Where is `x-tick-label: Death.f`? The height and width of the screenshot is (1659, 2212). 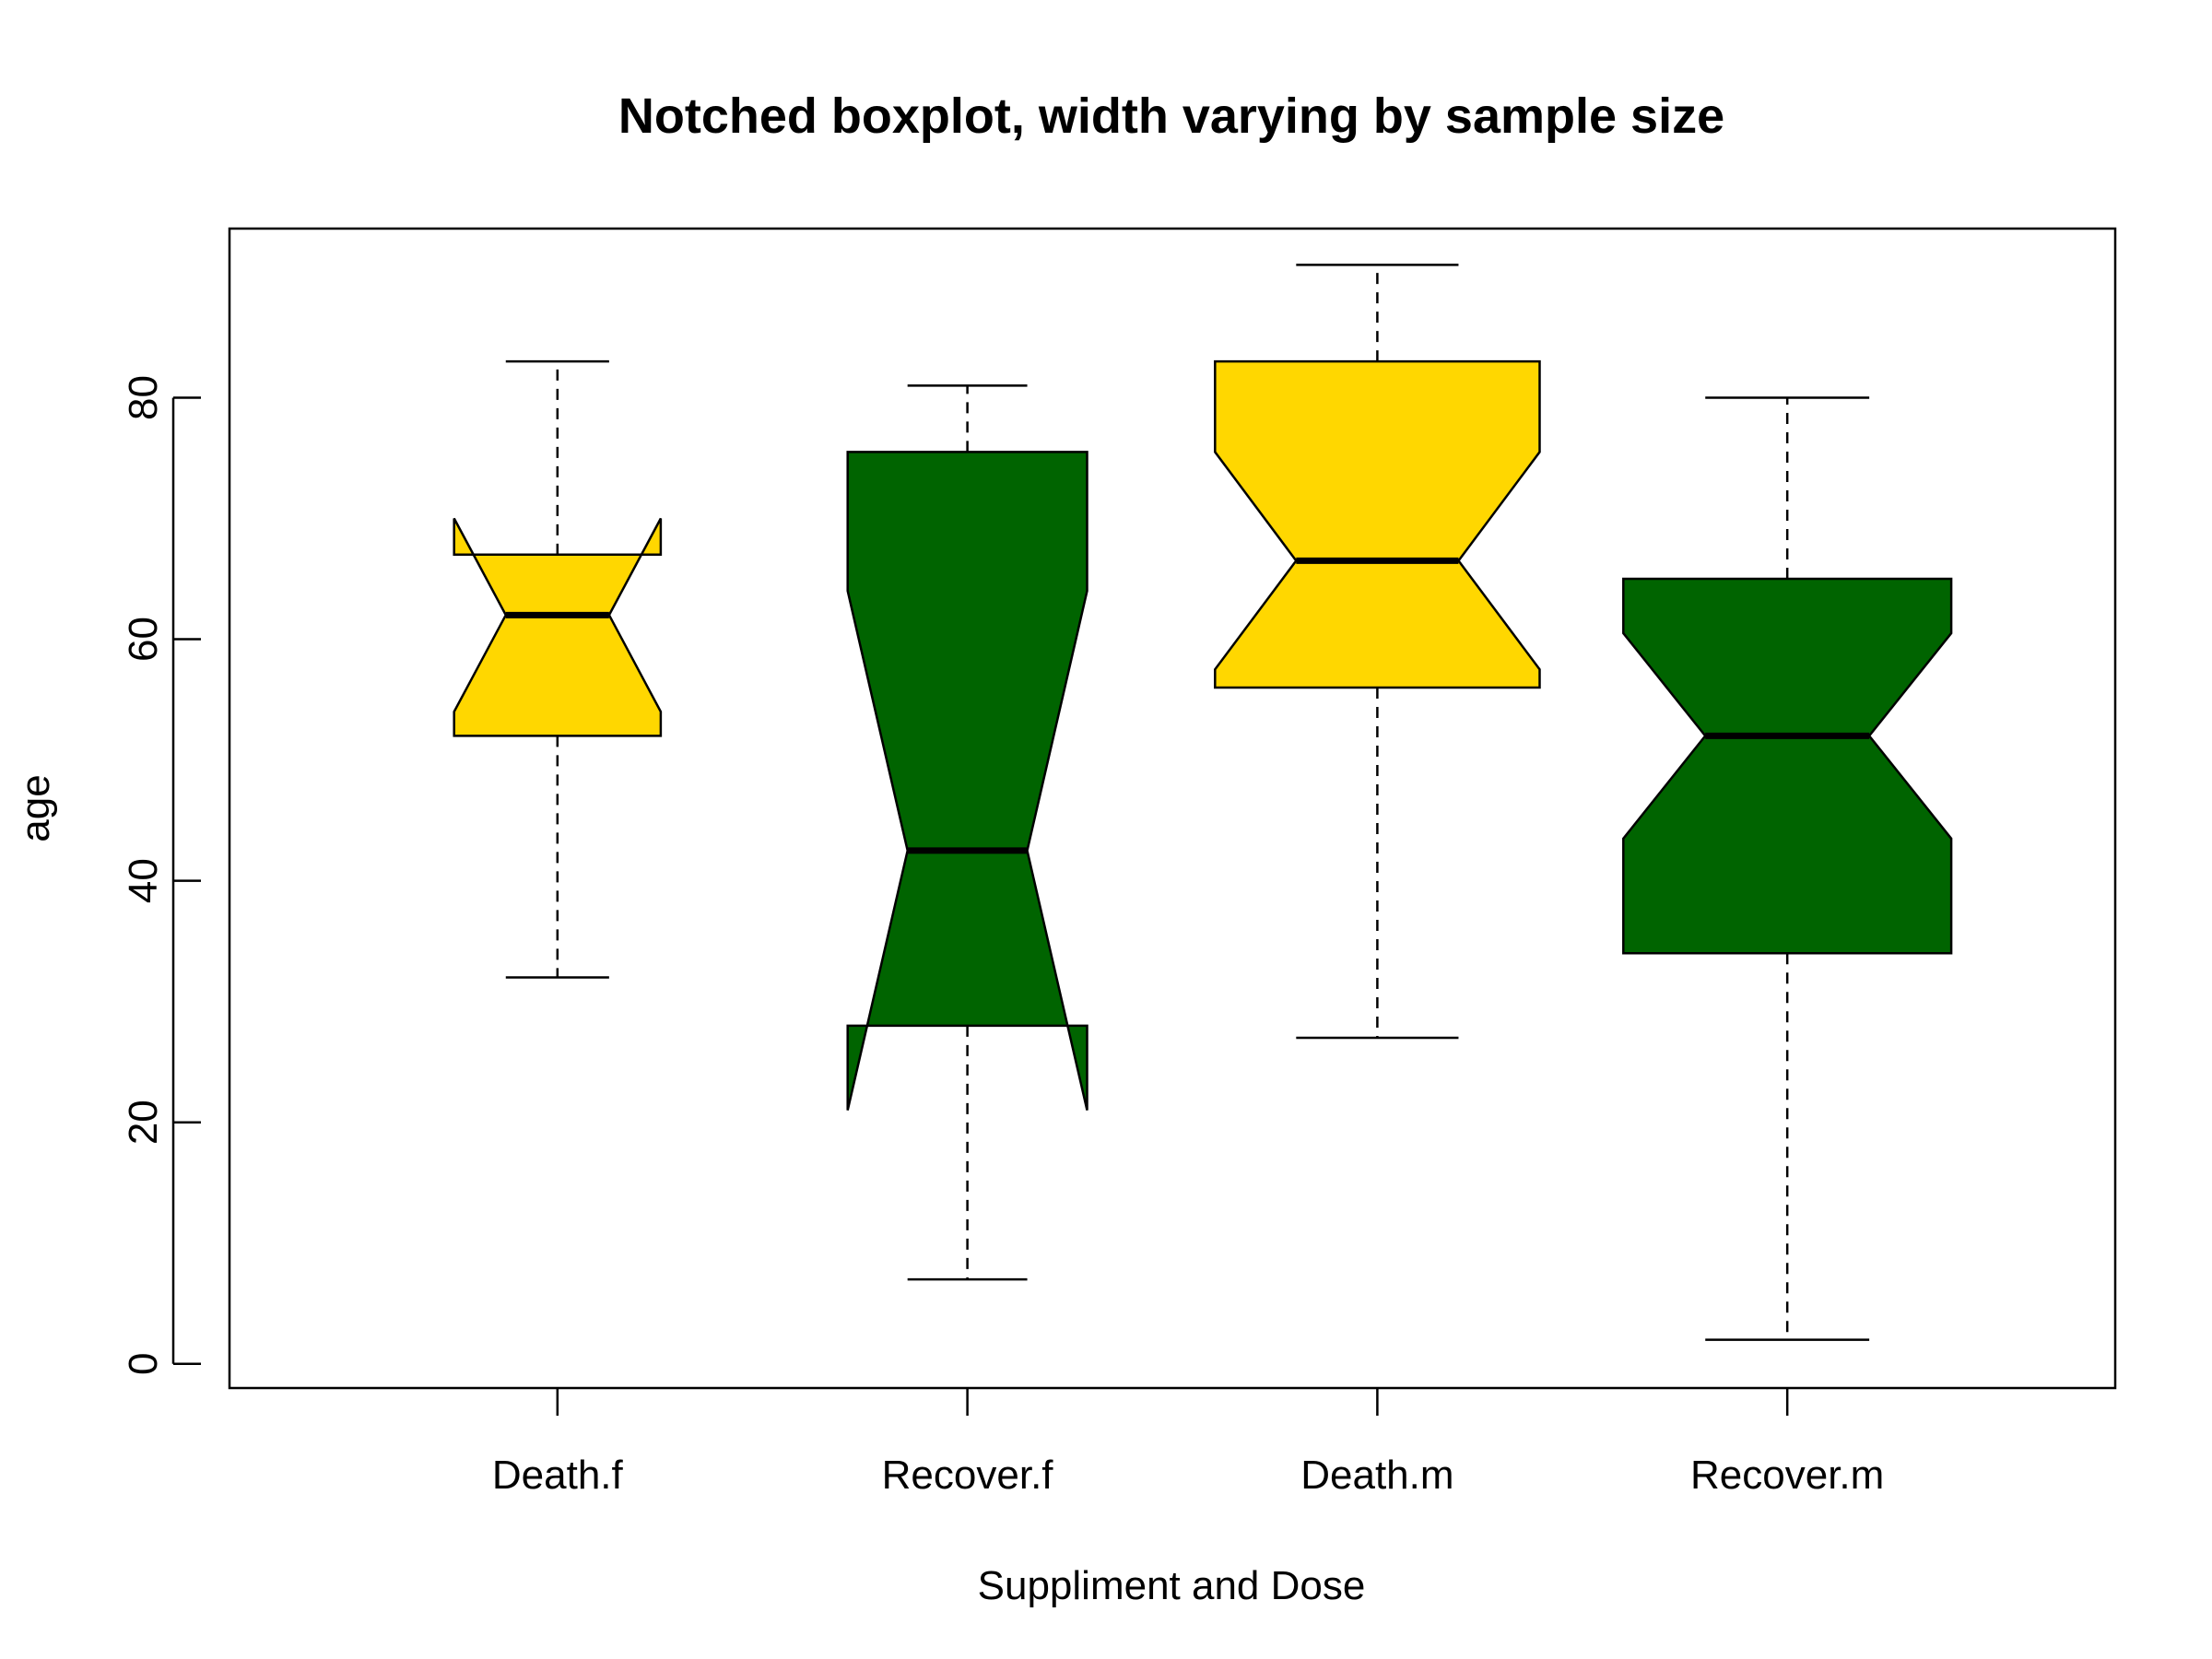 x-tick-label: Death.f is located at coordinates (558, 1475).